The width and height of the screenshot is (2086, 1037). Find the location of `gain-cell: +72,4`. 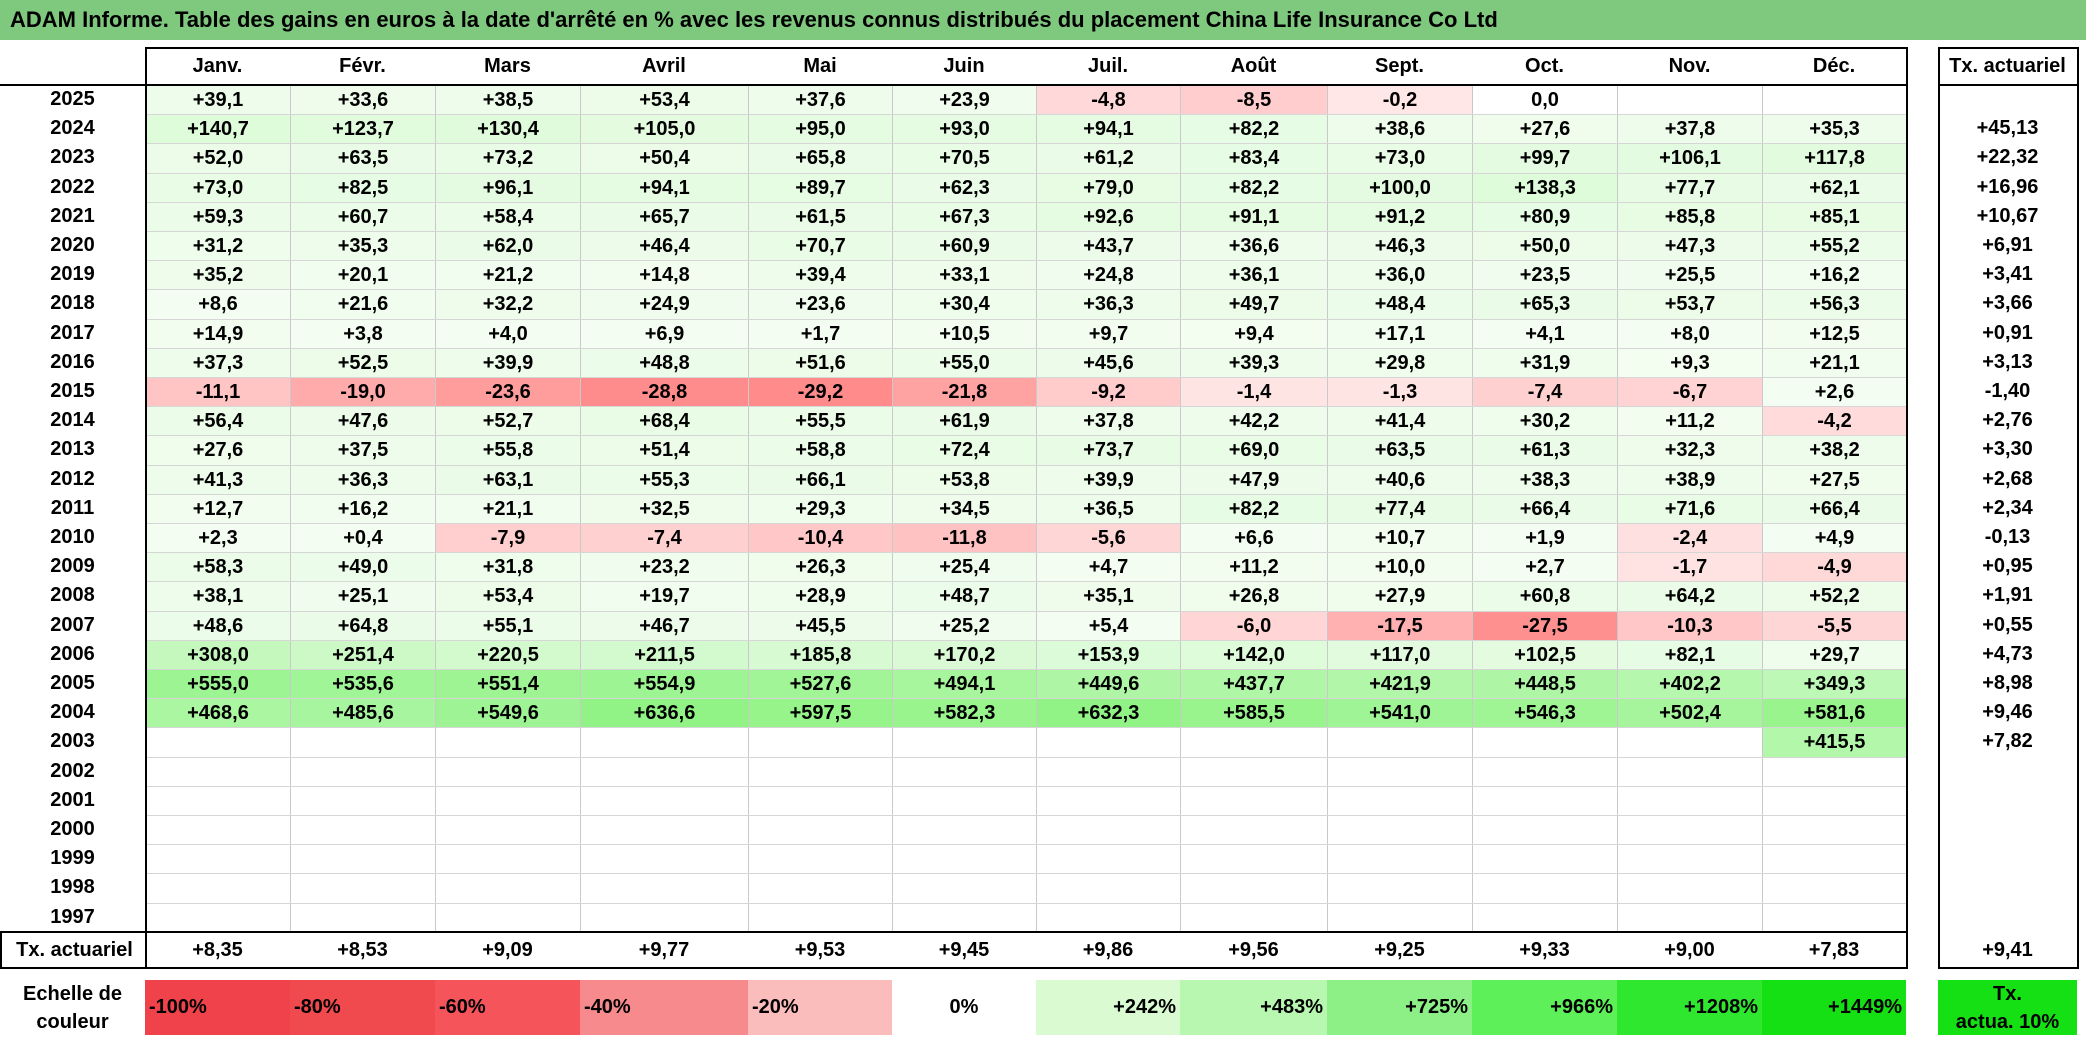

gain-cell: +72,4 is located at coordinates (964, 450).